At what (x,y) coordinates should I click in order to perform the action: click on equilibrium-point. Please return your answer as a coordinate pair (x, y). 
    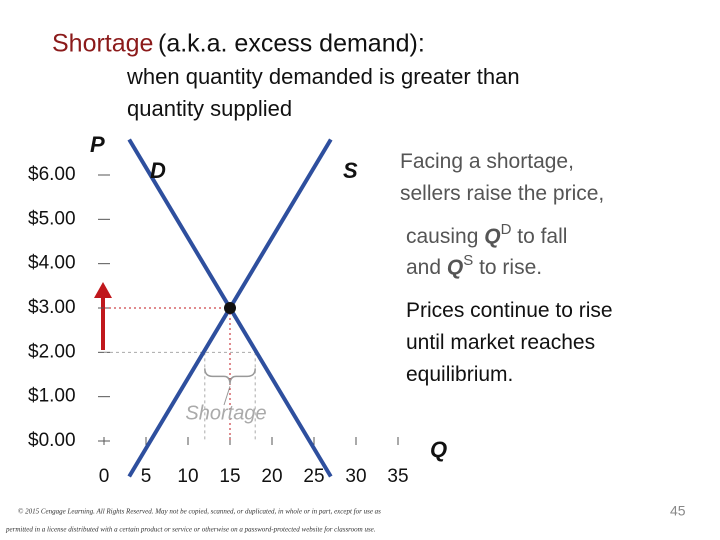
    Looking at the image, I should click on (230, 308).